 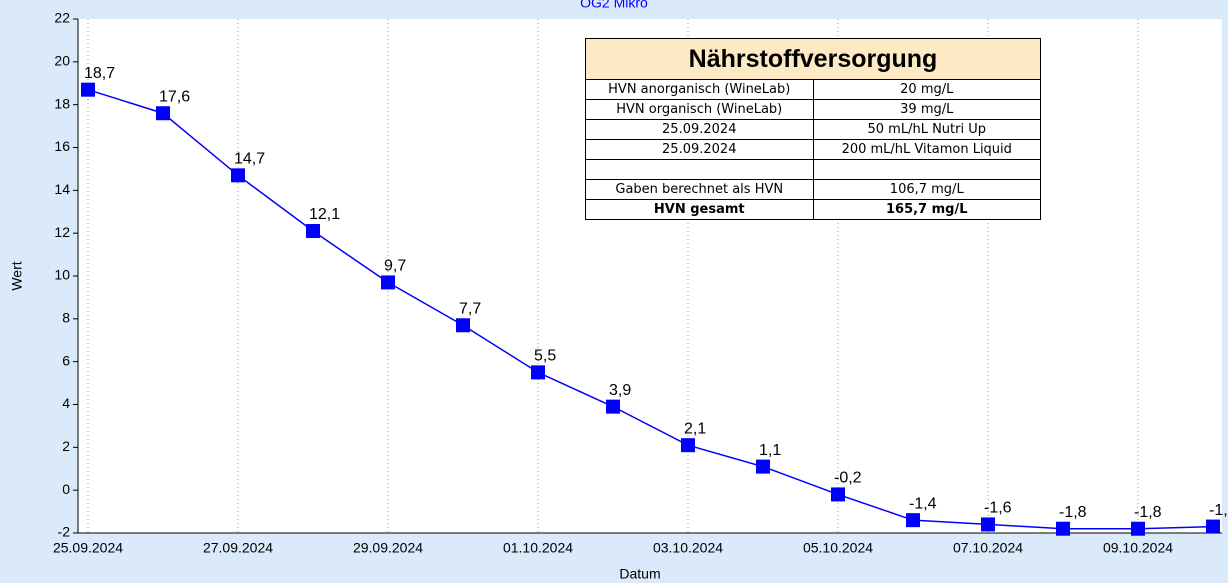 I want to click on y-tick-label: 20, so click(x=62, y=61).